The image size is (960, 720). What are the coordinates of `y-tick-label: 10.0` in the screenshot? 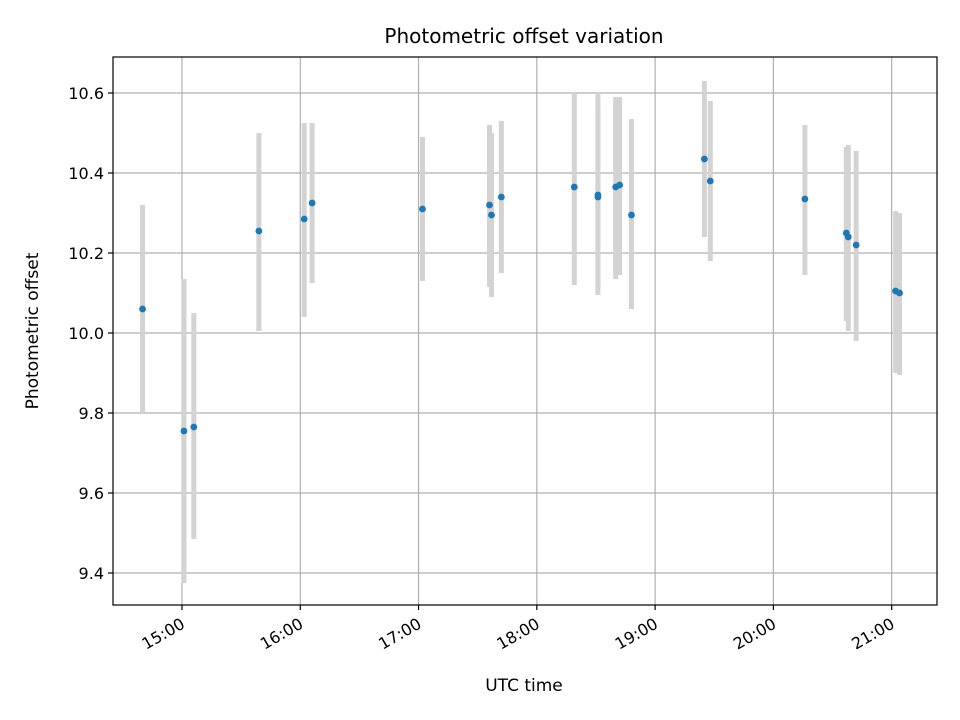 It's located at (86, 333).